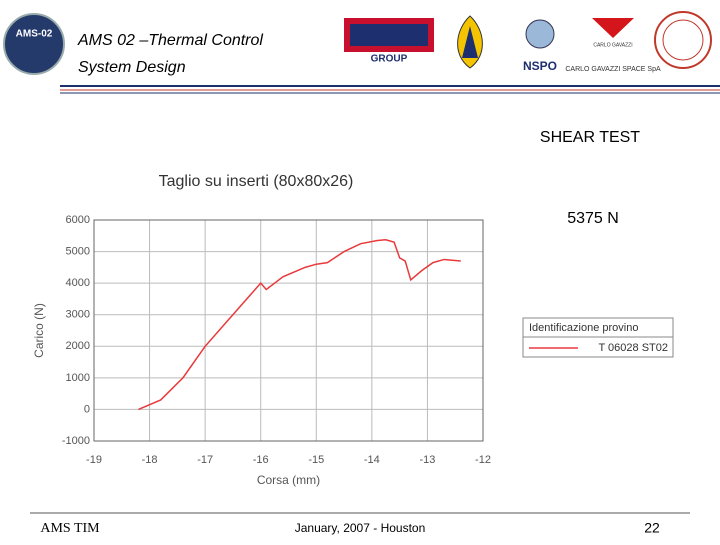 The image size is (720, 545). What do you see at coordinates (540, 66) in the screenshot?
I see `nspo-text: NSPO` at bounding box center [540, 66].